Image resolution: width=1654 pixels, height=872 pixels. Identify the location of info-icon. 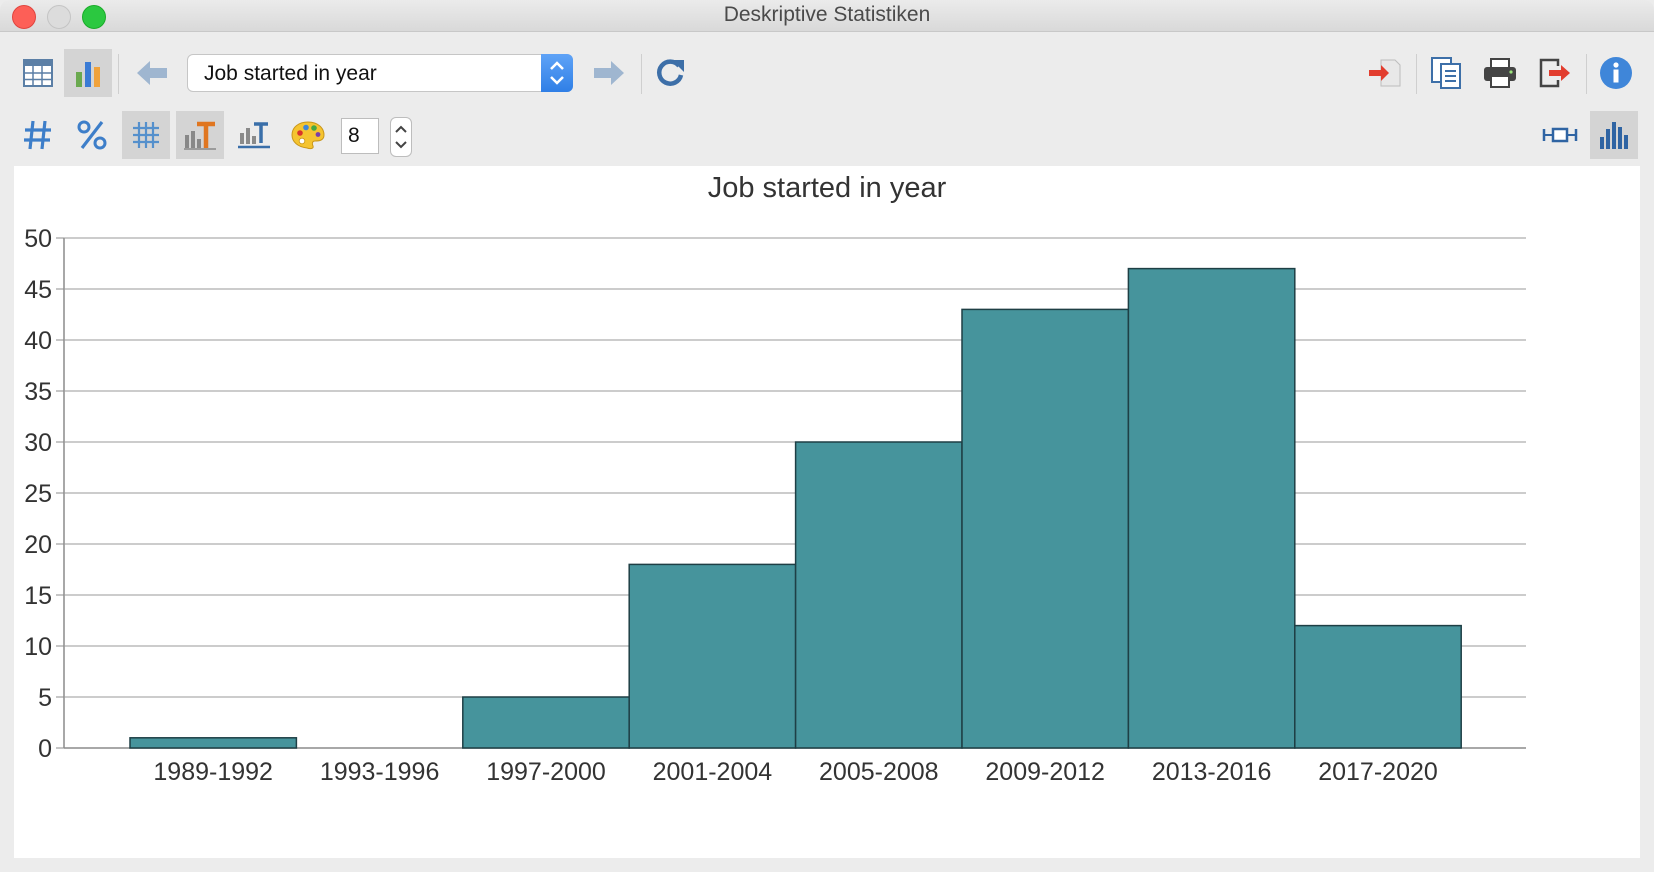
(1616, 73).